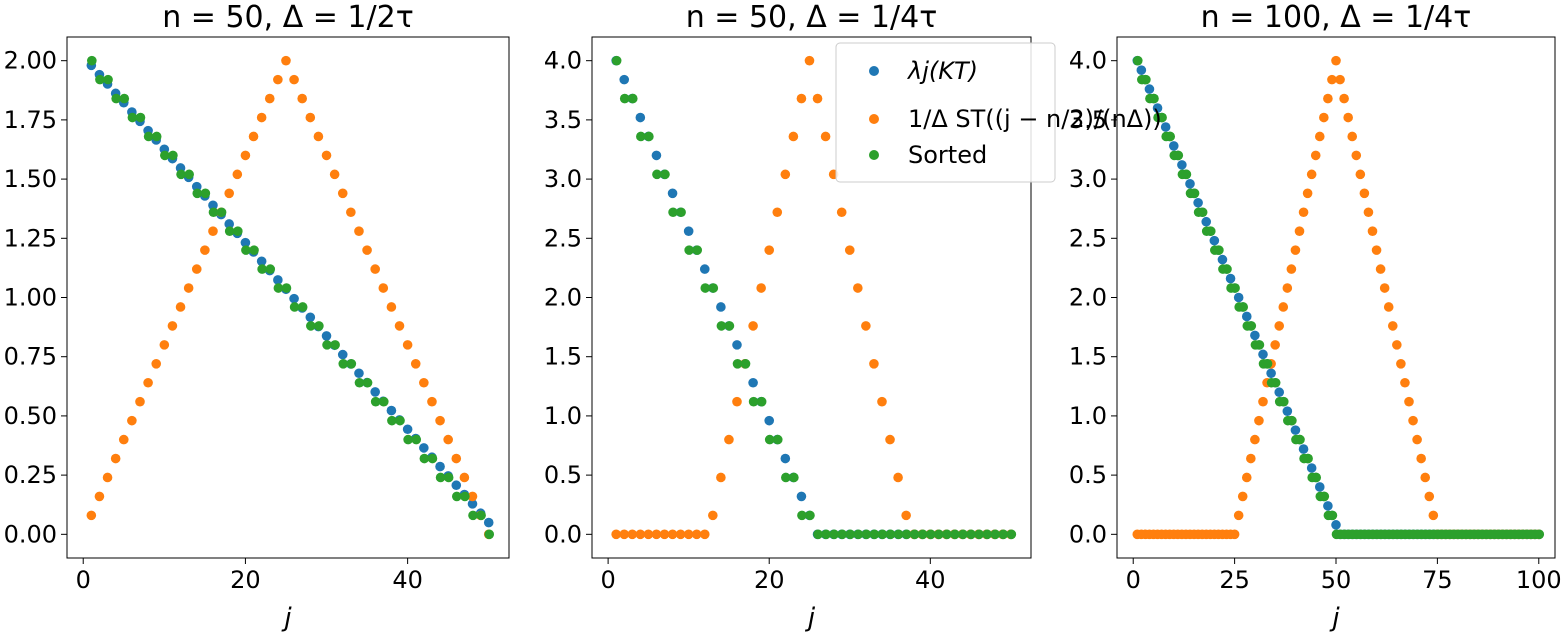 Image resolution: width=1562 pixels, height=632 pixels. What do you see at coordinates (947, 155) in the screenshot?
I see `legend-label-sorted: Sorted` at bounding box center [947, 155].